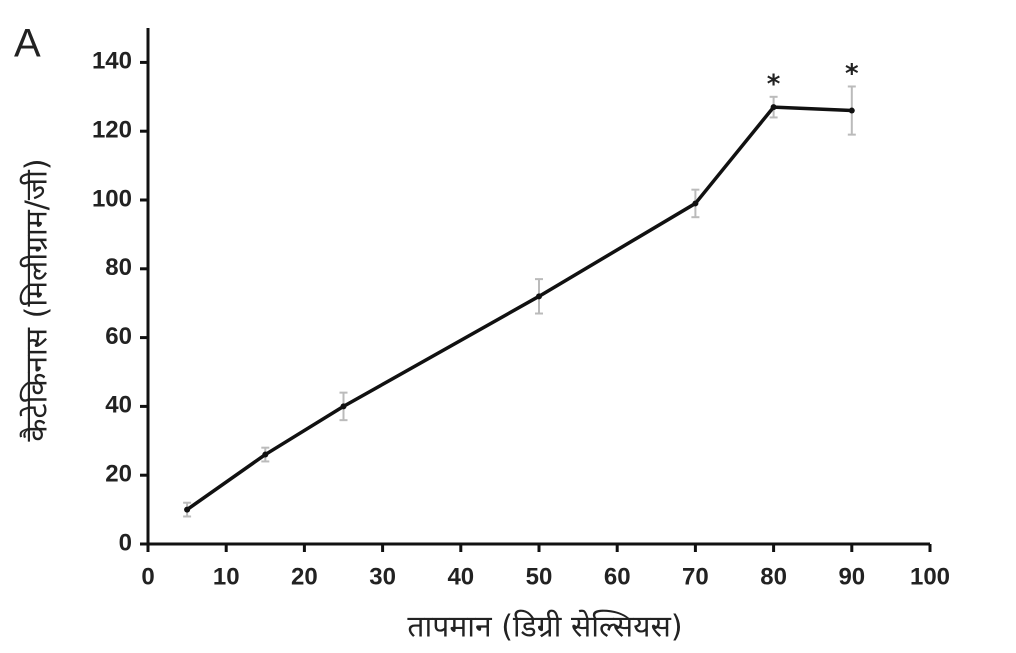  What do you see at coordinates (226, 576) in the screenshot?
I see `x-tick-label: 10` at bounding box center [226, 576].